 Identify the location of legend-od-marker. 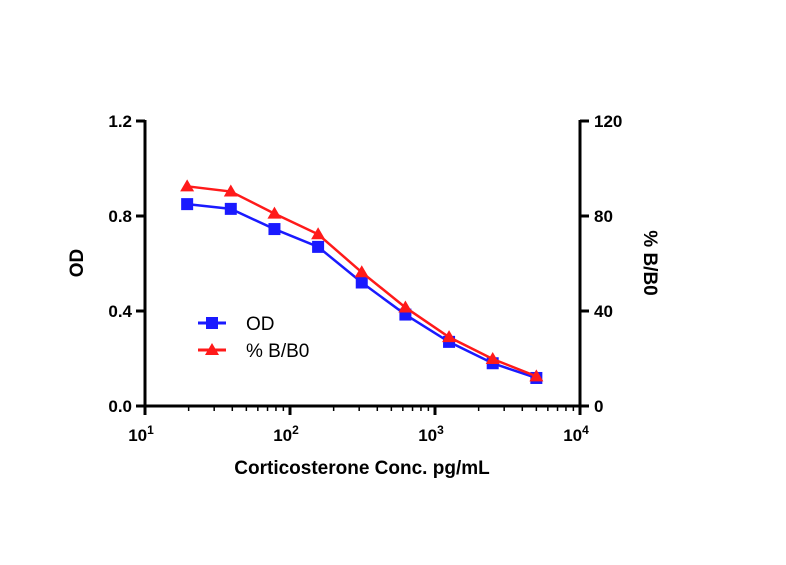
(212, 323).